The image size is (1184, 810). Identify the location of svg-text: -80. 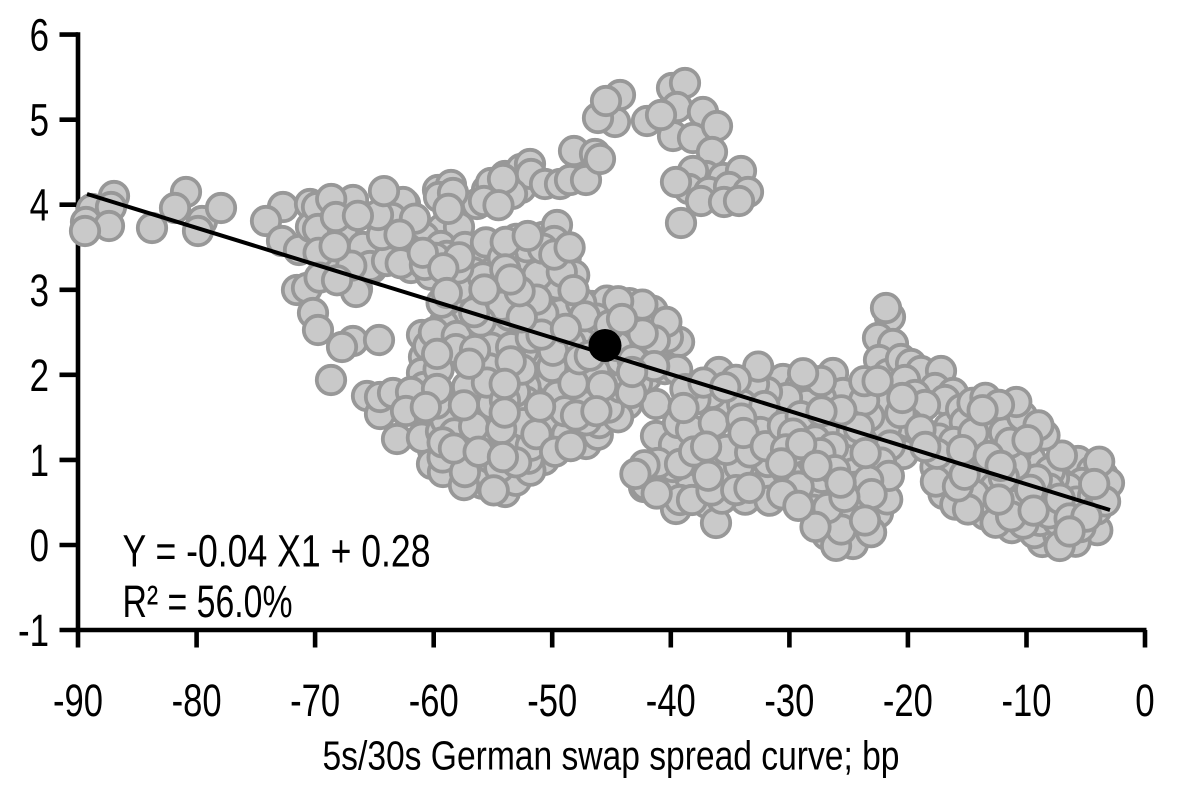
(197, 700).